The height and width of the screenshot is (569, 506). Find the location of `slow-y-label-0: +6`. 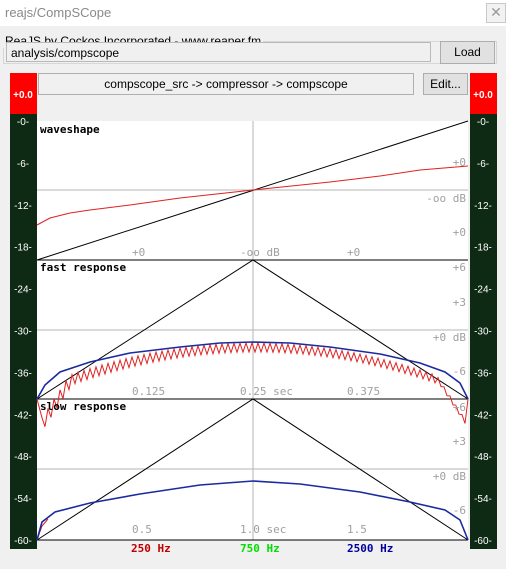

slow-y-label-0: +6 is located at coordinates (459, 407).